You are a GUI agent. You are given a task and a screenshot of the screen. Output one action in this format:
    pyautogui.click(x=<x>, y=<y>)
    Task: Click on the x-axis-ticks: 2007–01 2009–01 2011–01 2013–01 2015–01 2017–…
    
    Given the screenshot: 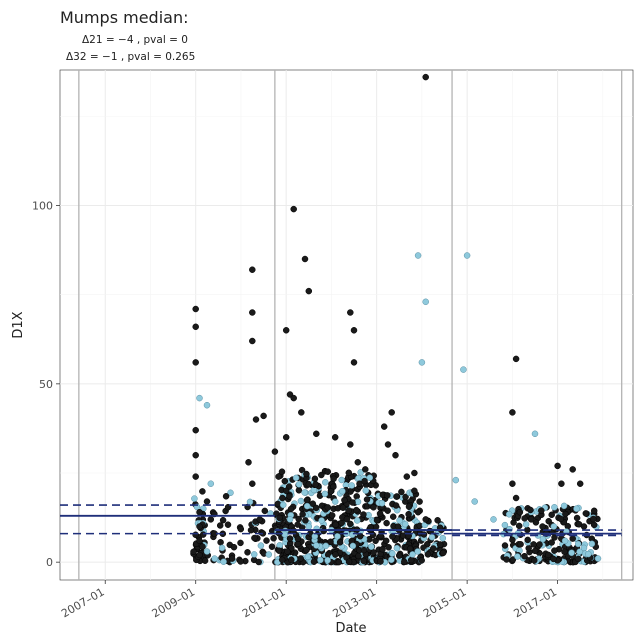 What is the action you would take?
    pyautogui.click(x=309, y=600)
    